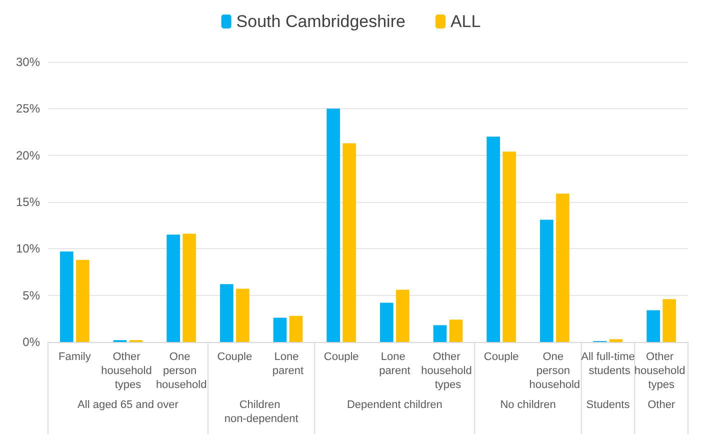 This screenshot has height=434, width=702. I want to click on y-tick-label: 30%, so click(28, 62).